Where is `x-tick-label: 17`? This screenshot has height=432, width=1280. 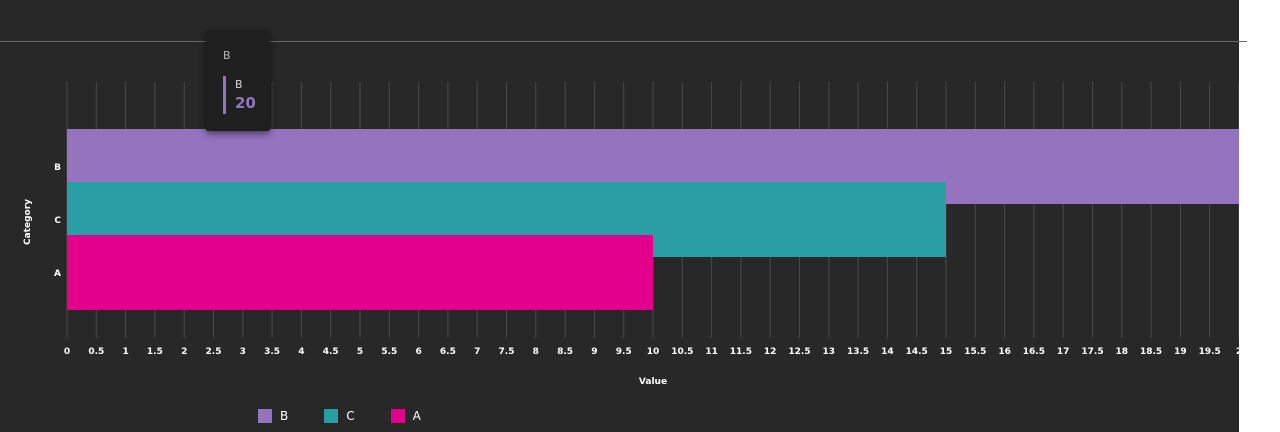
x-tick-label: 17 is located at coordinates (1063, 352).